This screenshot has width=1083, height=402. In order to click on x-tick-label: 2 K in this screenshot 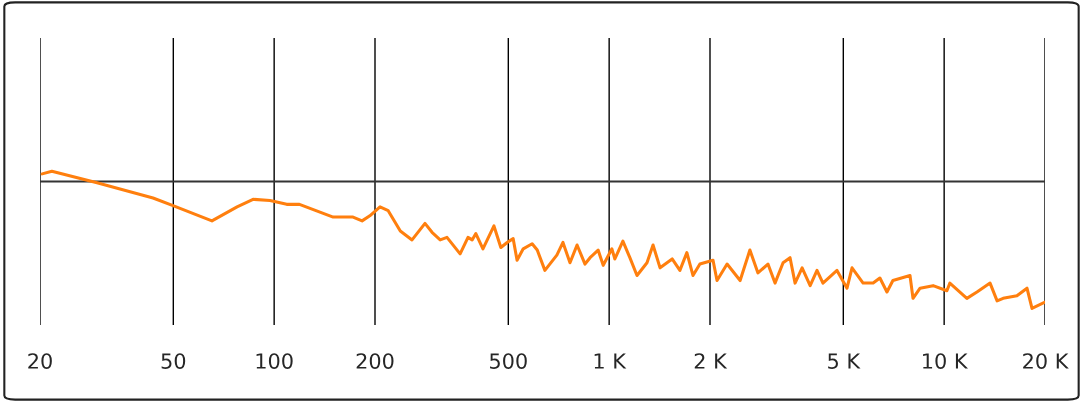, I will do `click(711, 361)`.